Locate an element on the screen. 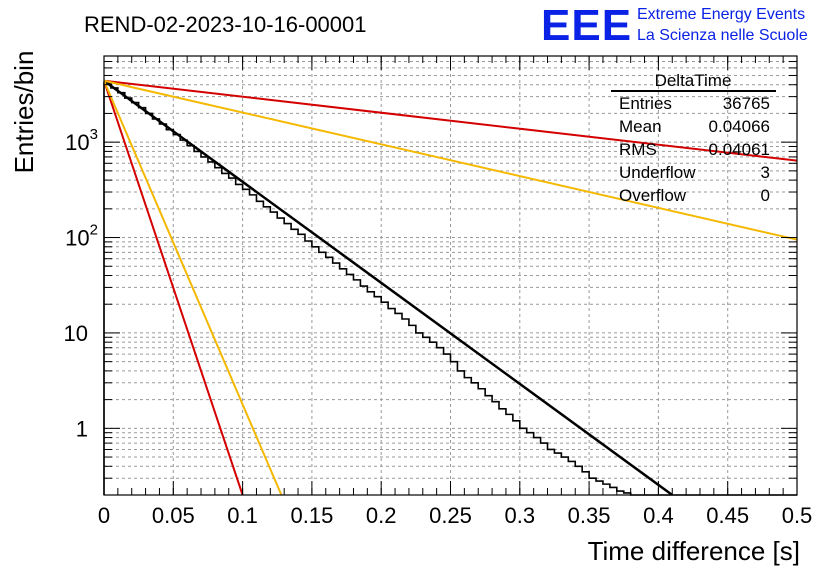 The height and width of the screenshot is (572, 836). eee-logo-line2: La Scienza nelle Scuole is located at coordinates (722, 35).